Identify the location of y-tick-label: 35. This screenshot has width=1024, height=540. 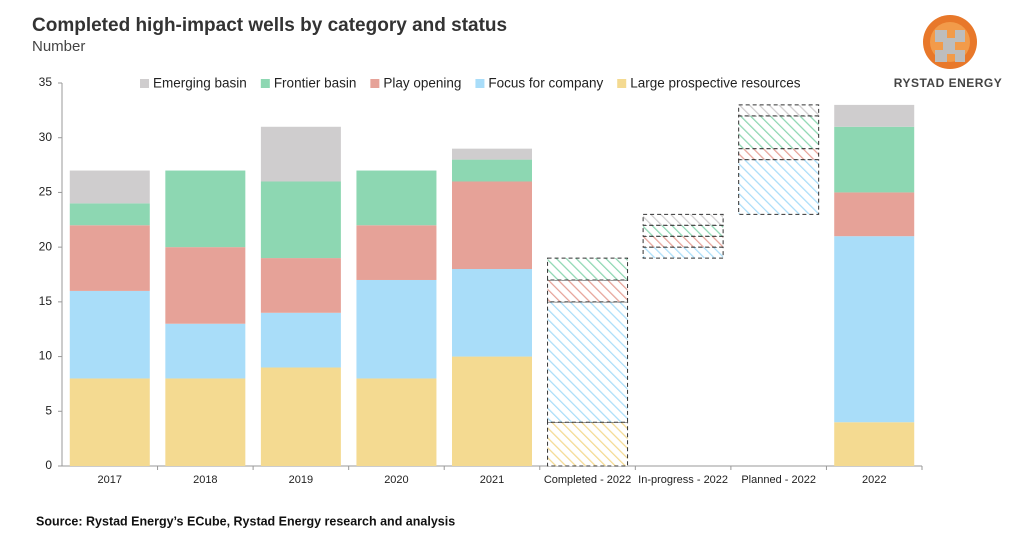
(46, 82).